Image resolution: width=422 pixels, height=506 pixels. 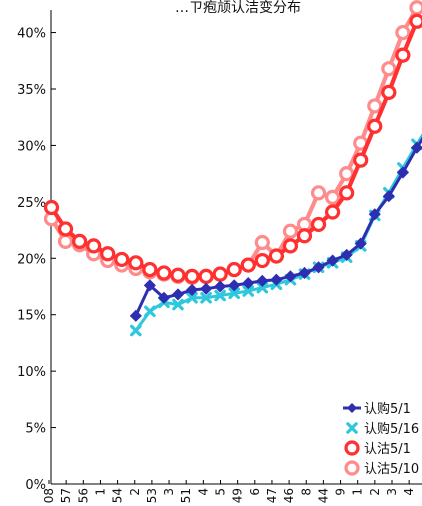 What do you see at coordinates (272, 495) in the screenshot?
I see `x-tick-label: 47` at bounding box center [272, 495].